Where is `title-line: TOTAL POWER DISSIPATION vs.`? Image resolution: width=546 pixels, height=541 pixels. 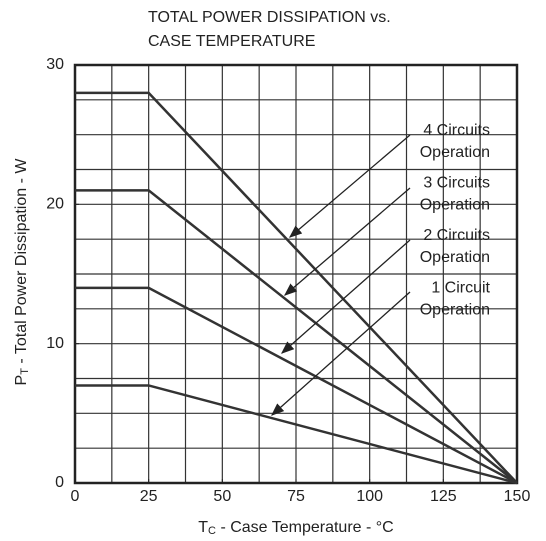
title-line: TOTAL POWER DISSIPATION vs. is located at coordinates (269, 17).